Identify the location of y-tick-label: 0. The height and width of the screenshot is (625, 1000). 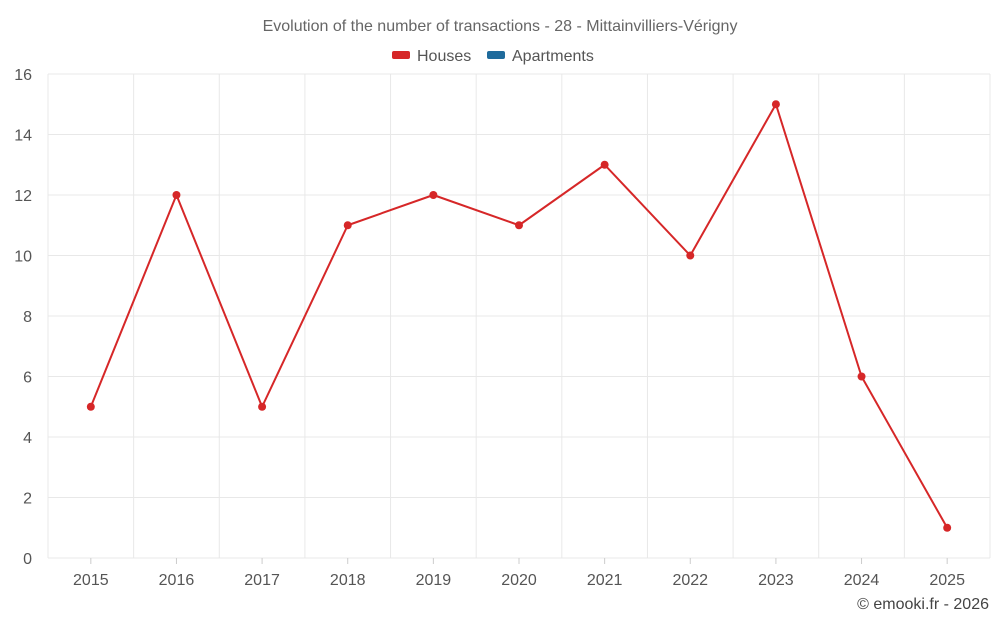
(27, 559).